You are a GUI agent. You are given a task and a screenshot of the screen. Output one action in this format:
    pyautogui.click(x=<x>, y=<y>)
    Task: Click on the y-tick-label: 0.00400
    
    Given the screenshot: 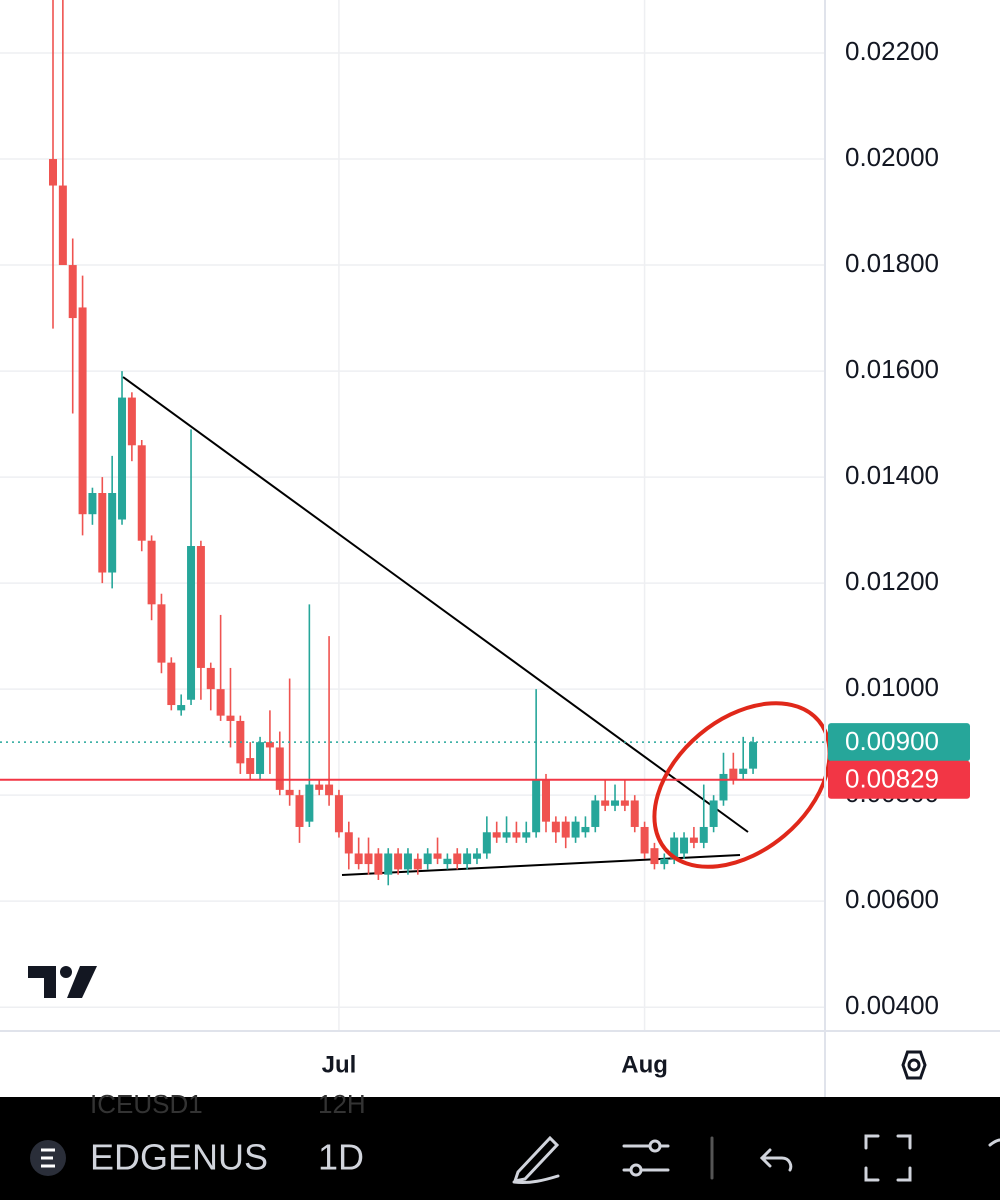 What is the action you would take?
    pyautogui.click(x=892, y=1005)
    